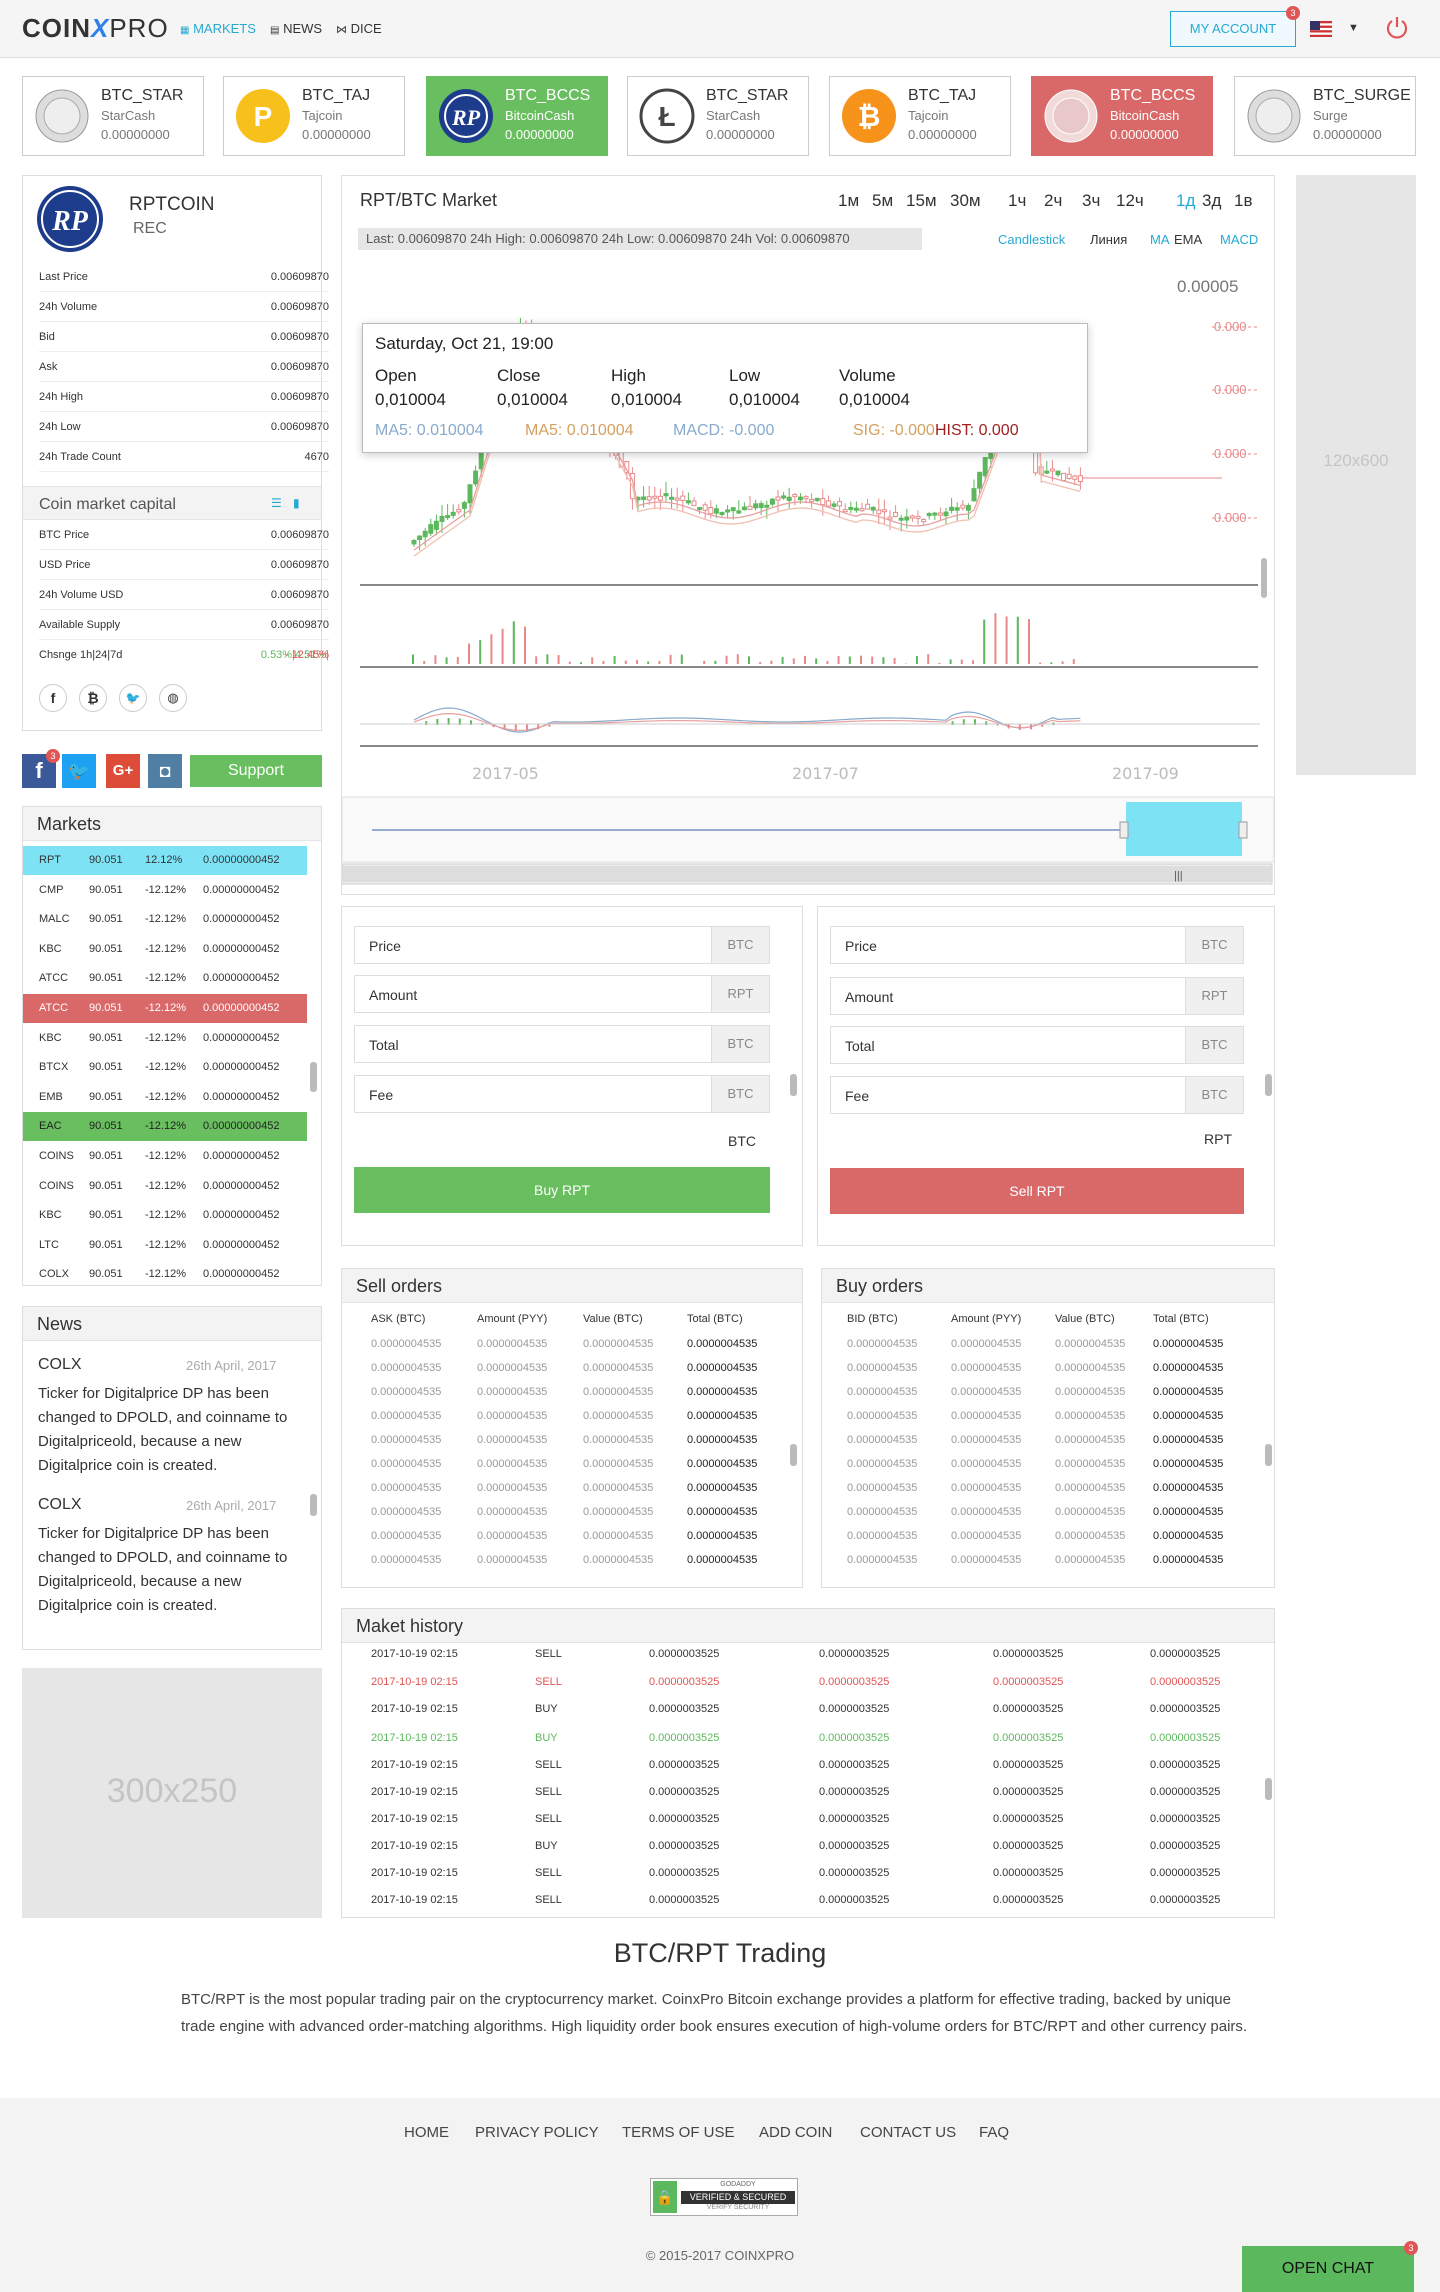 Image resolution: width=1440 pixels, height=2292 pixels. I want to click on sell-fee-input: Fee BTC, so click(1037, 1095).